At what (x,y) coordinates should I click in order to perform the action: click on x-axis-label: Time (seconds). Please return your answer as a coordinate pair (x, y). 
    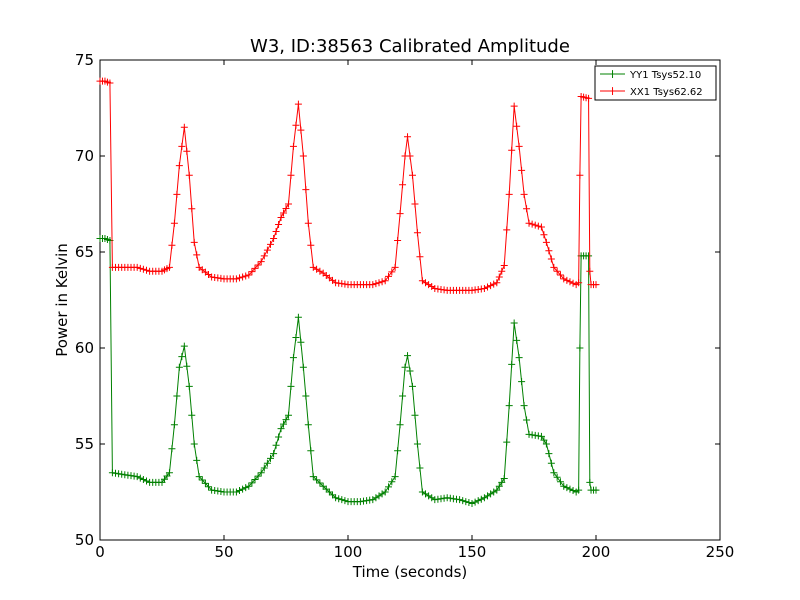
    Looking at the image, I should click on (410, 572).